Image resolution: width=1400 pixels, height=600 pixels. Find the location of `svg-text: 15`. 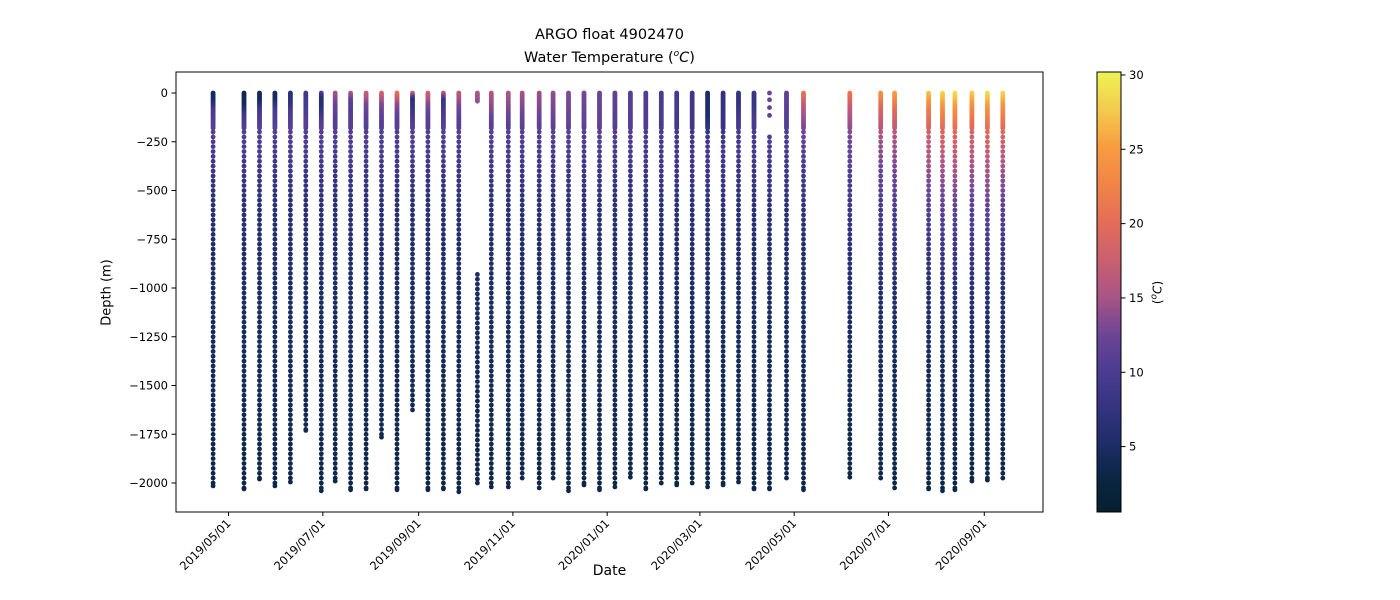

svg-text: 15 is located at coordinates (1136, 298).